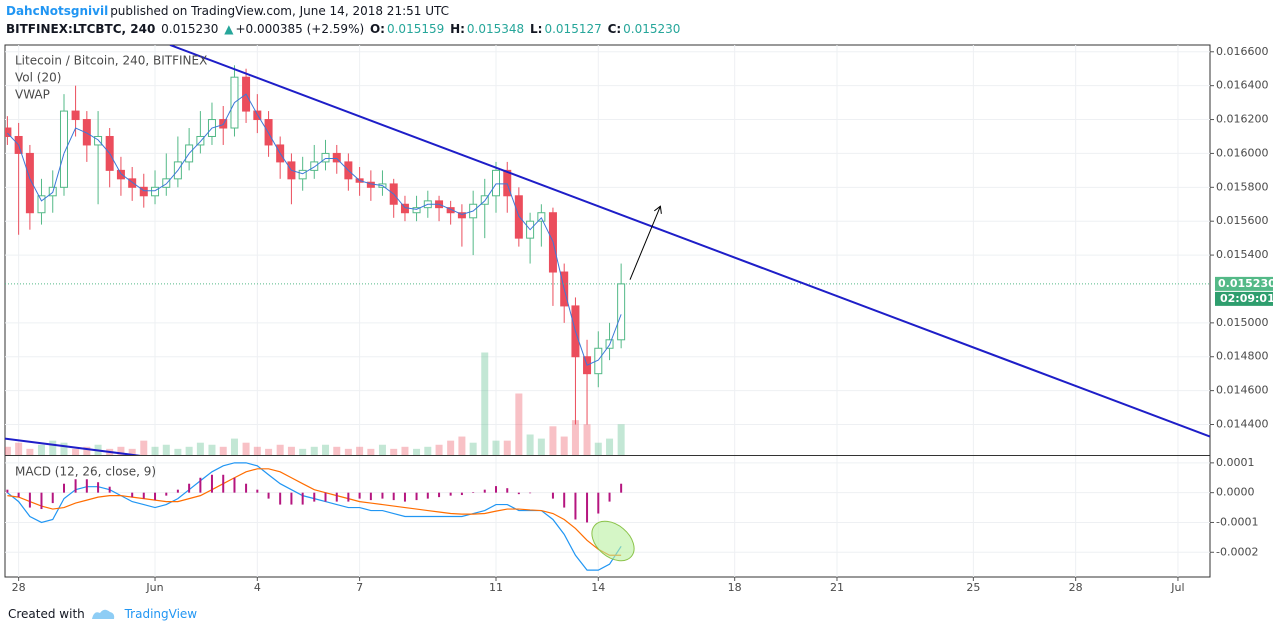  Describe the element at coordinates (1076, 587) in the screenshot. I see `x-tick-label: 28` at that location.